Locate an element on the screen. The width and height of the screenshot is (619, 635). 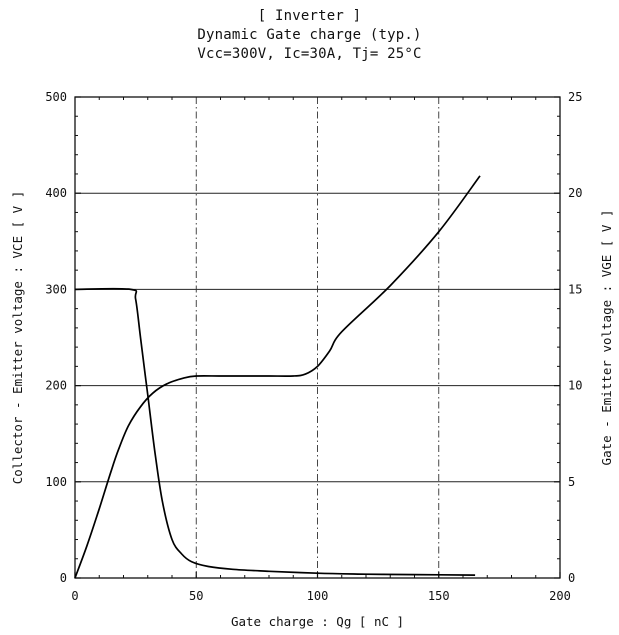
y-axis-label-left: Collector - Emitter voltage : VCE [ V ] is located at coordinates (17, 338).